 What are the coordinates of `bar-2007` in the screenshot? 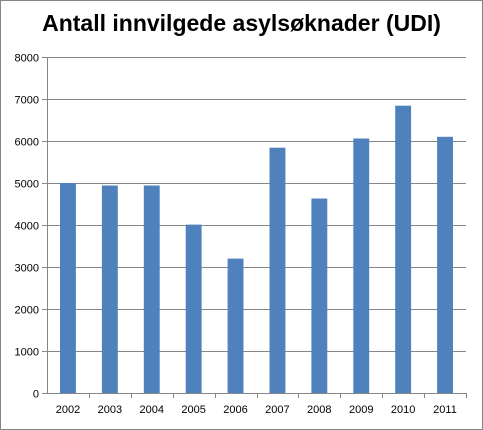 It's located at (277, 270).